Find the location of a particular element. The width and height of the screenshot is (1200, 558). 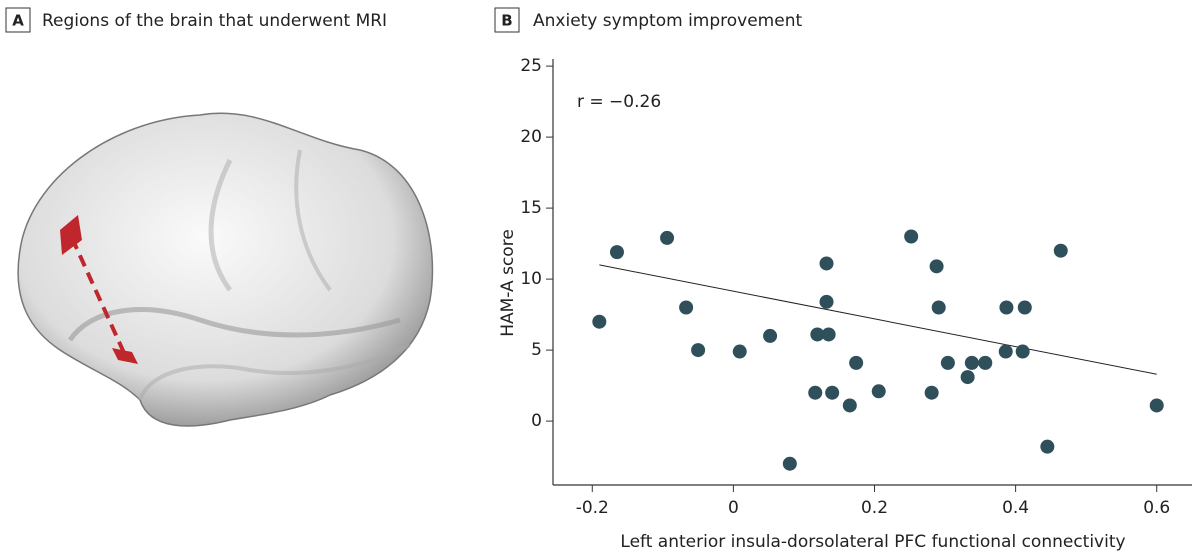

fit-line is located at coordinates (878, 319).